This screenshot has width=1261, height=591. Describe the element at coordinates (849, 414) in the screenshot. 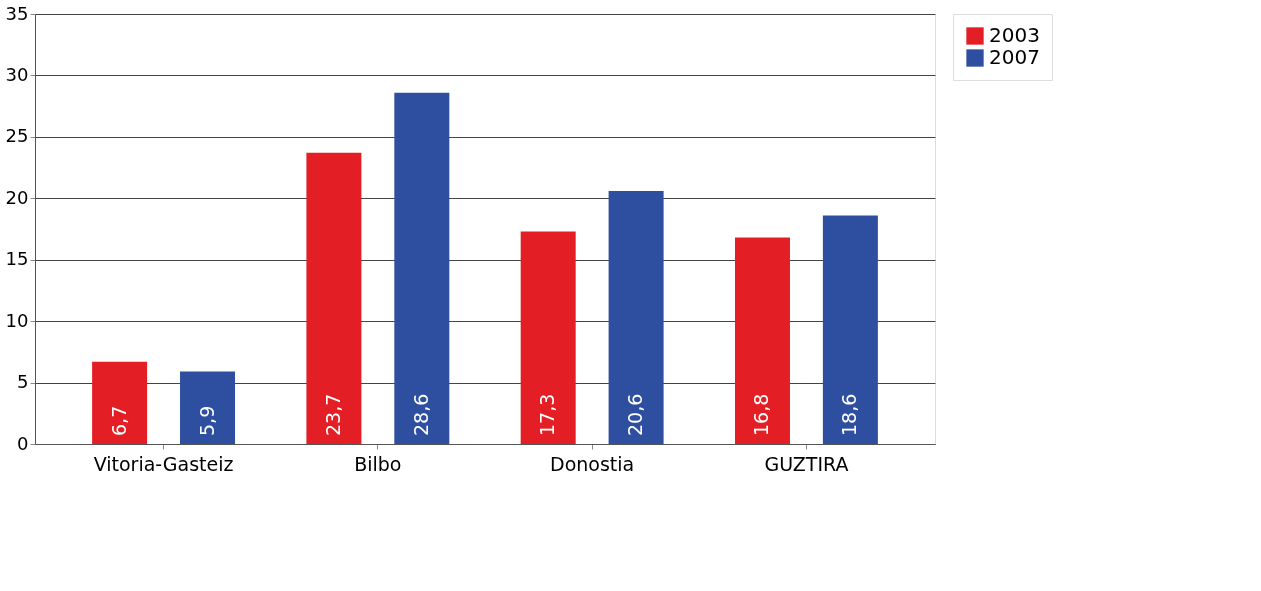

I see `data-label: 18,6` at that location.